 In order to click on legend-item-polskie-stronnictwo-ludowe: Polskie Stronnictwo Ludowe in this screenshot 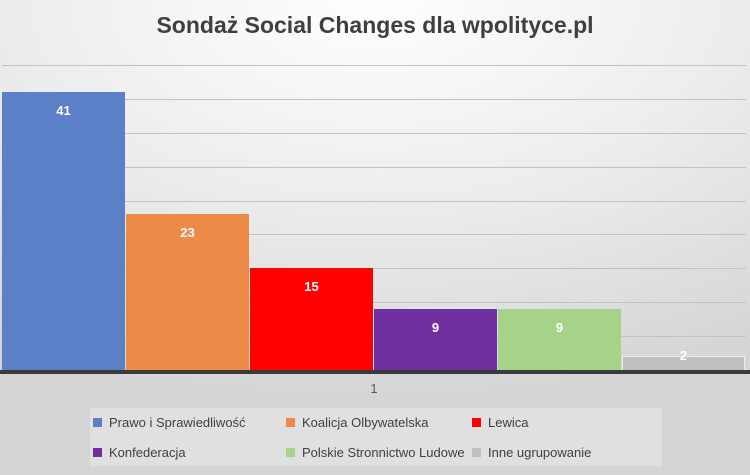, I will do `click(375, 452)`.